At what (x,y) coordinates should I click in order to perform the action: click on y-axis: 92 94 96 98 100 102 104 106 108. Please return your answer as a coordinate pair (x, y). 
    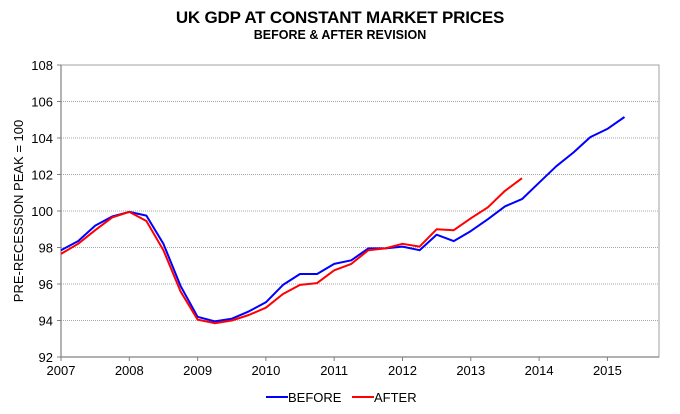
    Looking at the image, I should click on (46, 211).